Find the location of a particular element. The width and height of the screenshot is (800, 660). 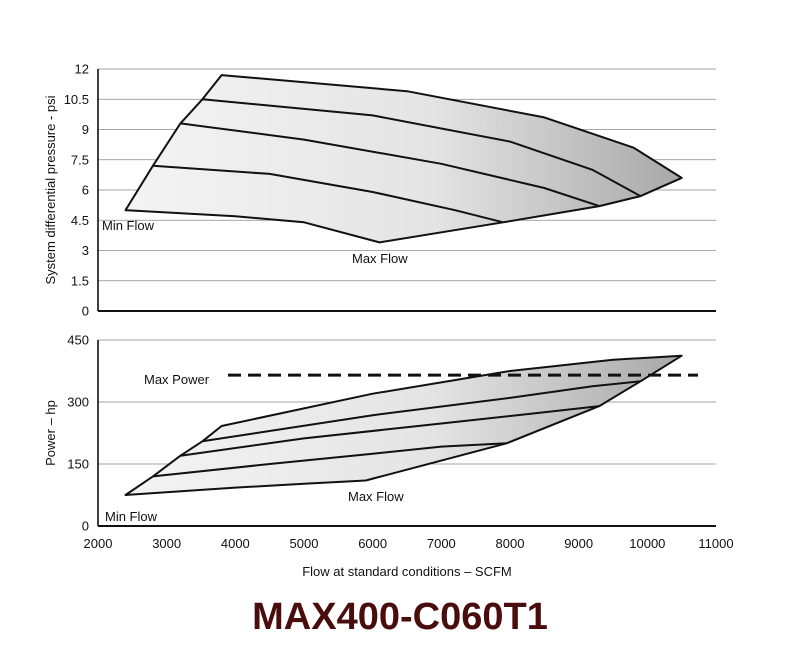

x-tick-label: 6000 is located at coordinates (372, 543).